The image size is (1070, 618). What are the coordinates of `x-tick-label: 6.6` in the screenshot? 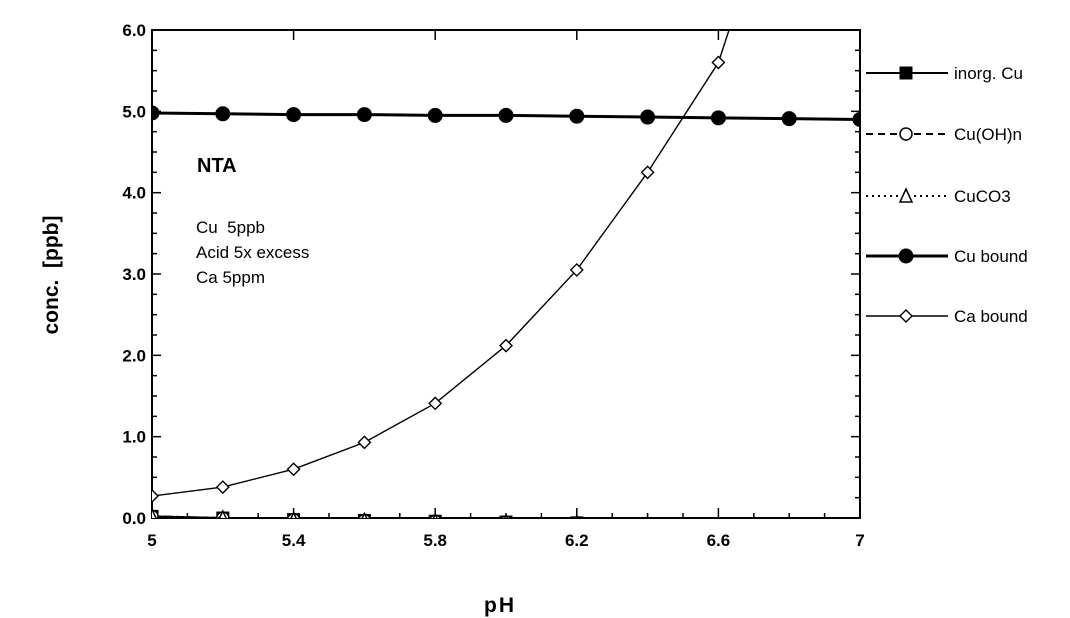 It's located at (719, 540).